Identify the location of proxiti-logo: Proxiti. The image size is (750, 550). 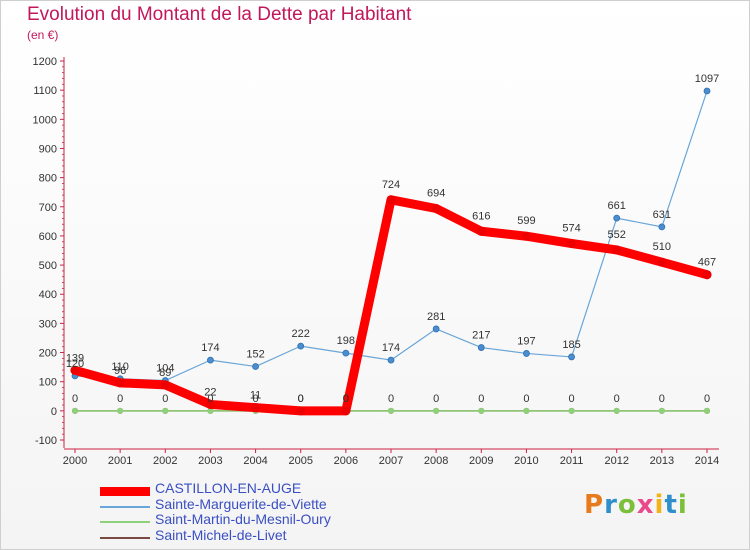
(636, 505).